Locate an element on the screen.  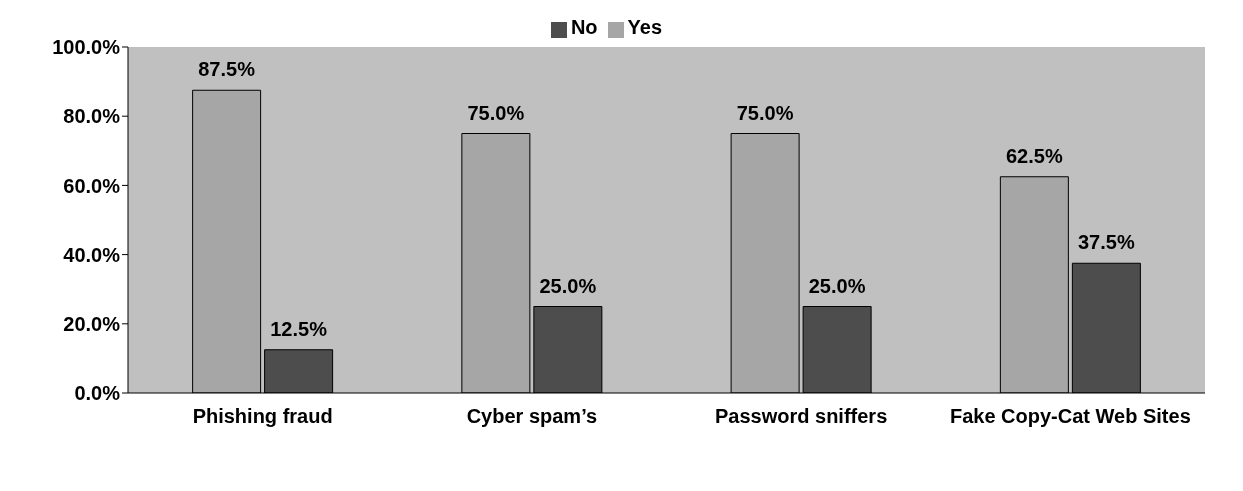
x-tick-label: Fake Copy-Cat Web Sites is located at coordinates (1070, 416).